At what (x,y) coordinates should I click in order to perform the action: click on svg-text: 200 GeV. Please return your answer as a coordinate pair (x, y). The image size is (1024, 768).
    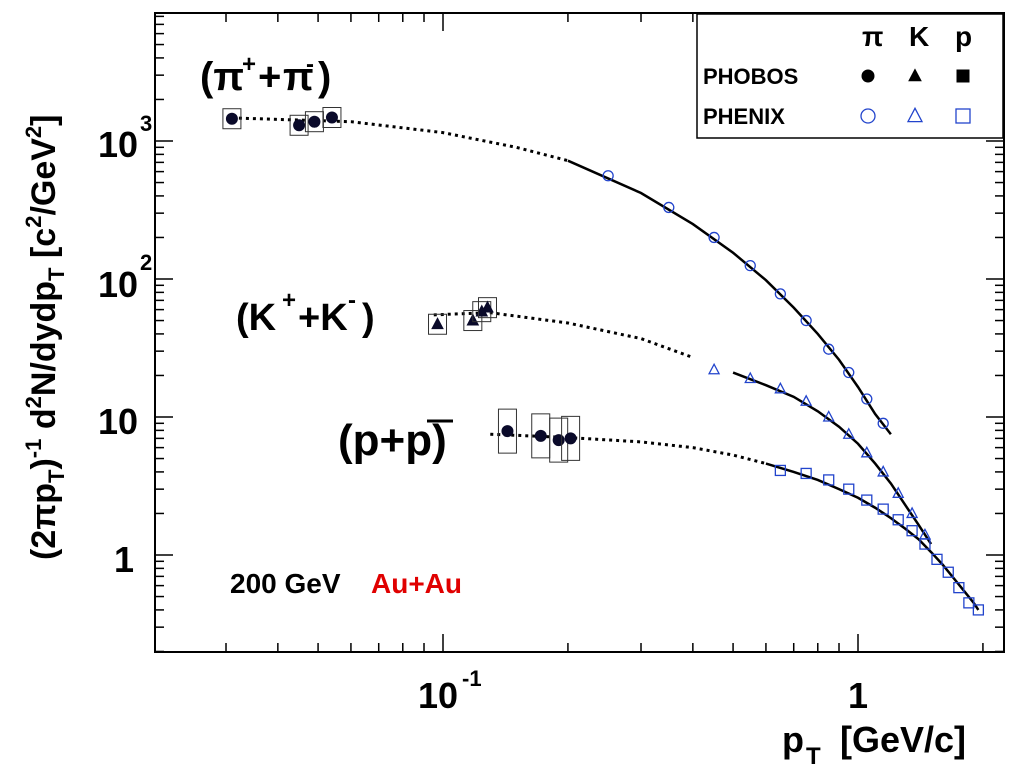
    Looking at the image, I should click on (285, 583).